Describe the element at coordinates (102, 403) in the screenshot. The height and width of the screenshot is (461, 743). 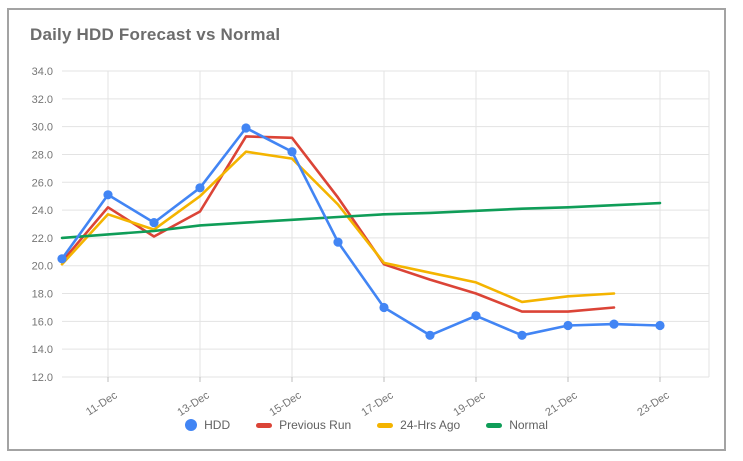
I see `x-tick-label: 11-Dec` at that location.